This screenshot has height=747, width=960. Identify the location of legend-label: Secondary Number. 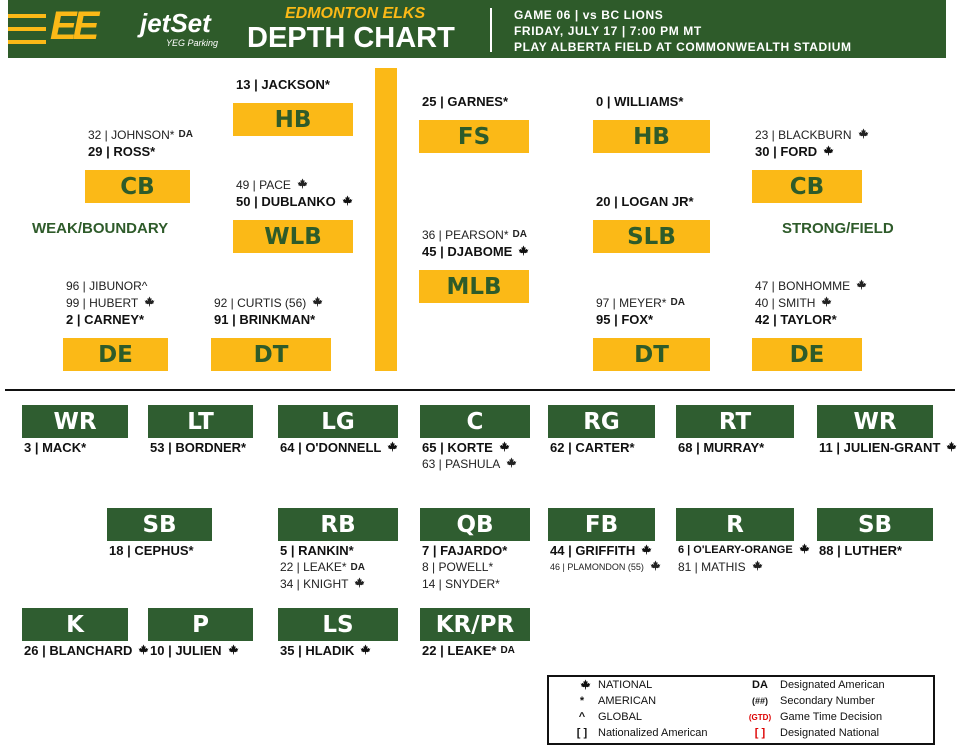
(827, 701).